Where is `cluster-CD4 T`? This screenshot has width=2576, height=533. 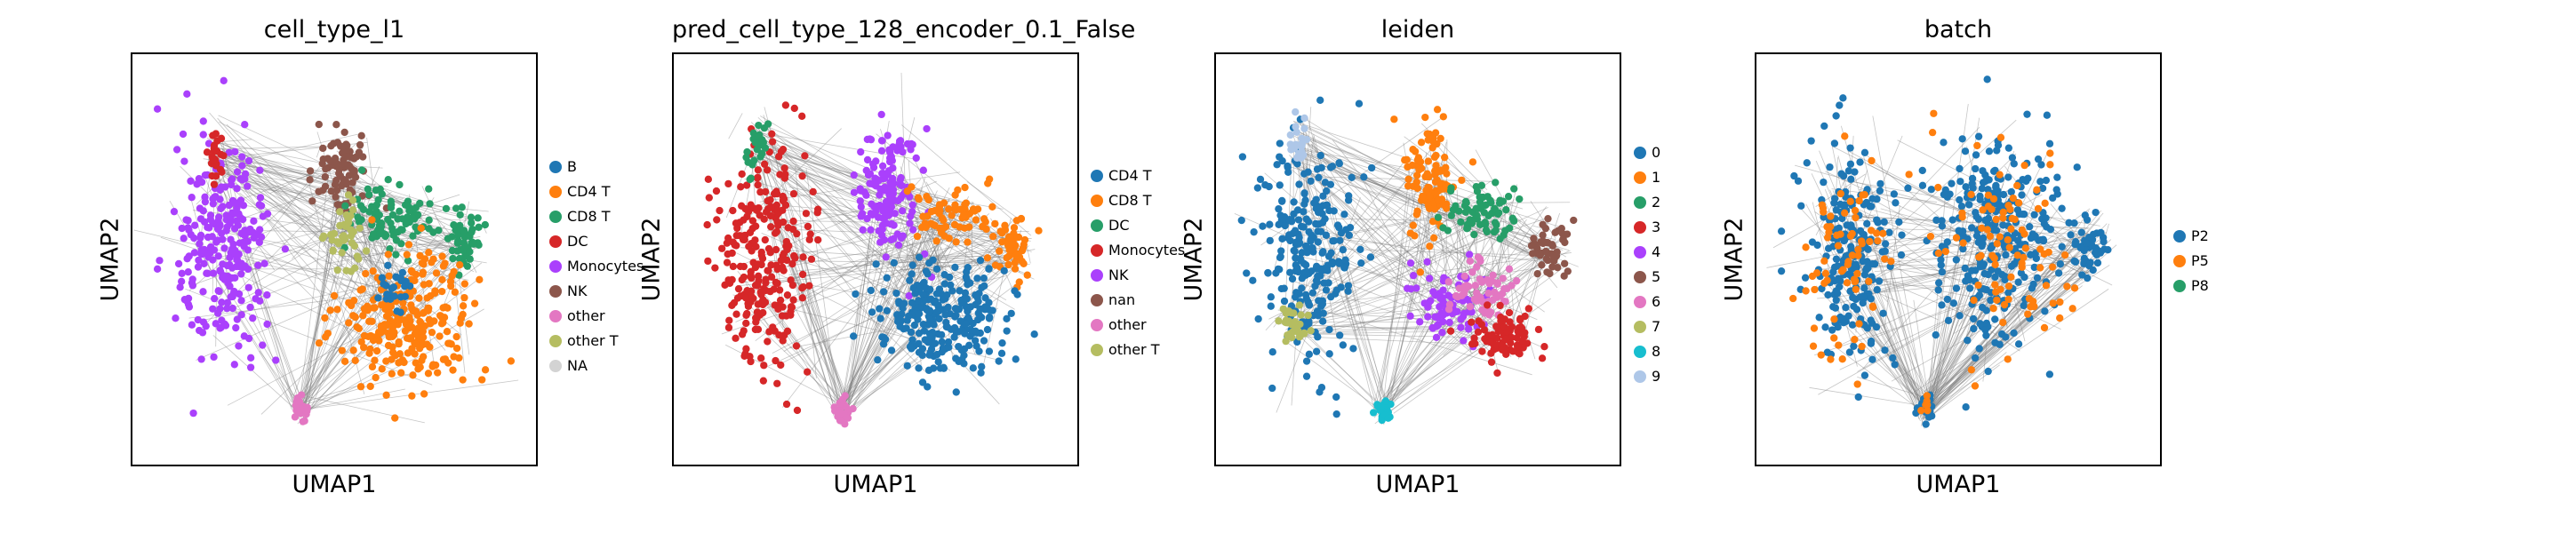 cluster-CD4 T is located at coordinates (943, 324).